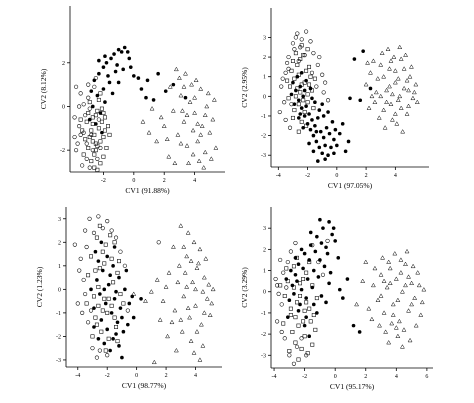 This screenshot has width=474, height=403. What do you see at coordinates (263, 314) in the screenshot?
I see `y-tick-label: -1` at bounding box center [263, 314].